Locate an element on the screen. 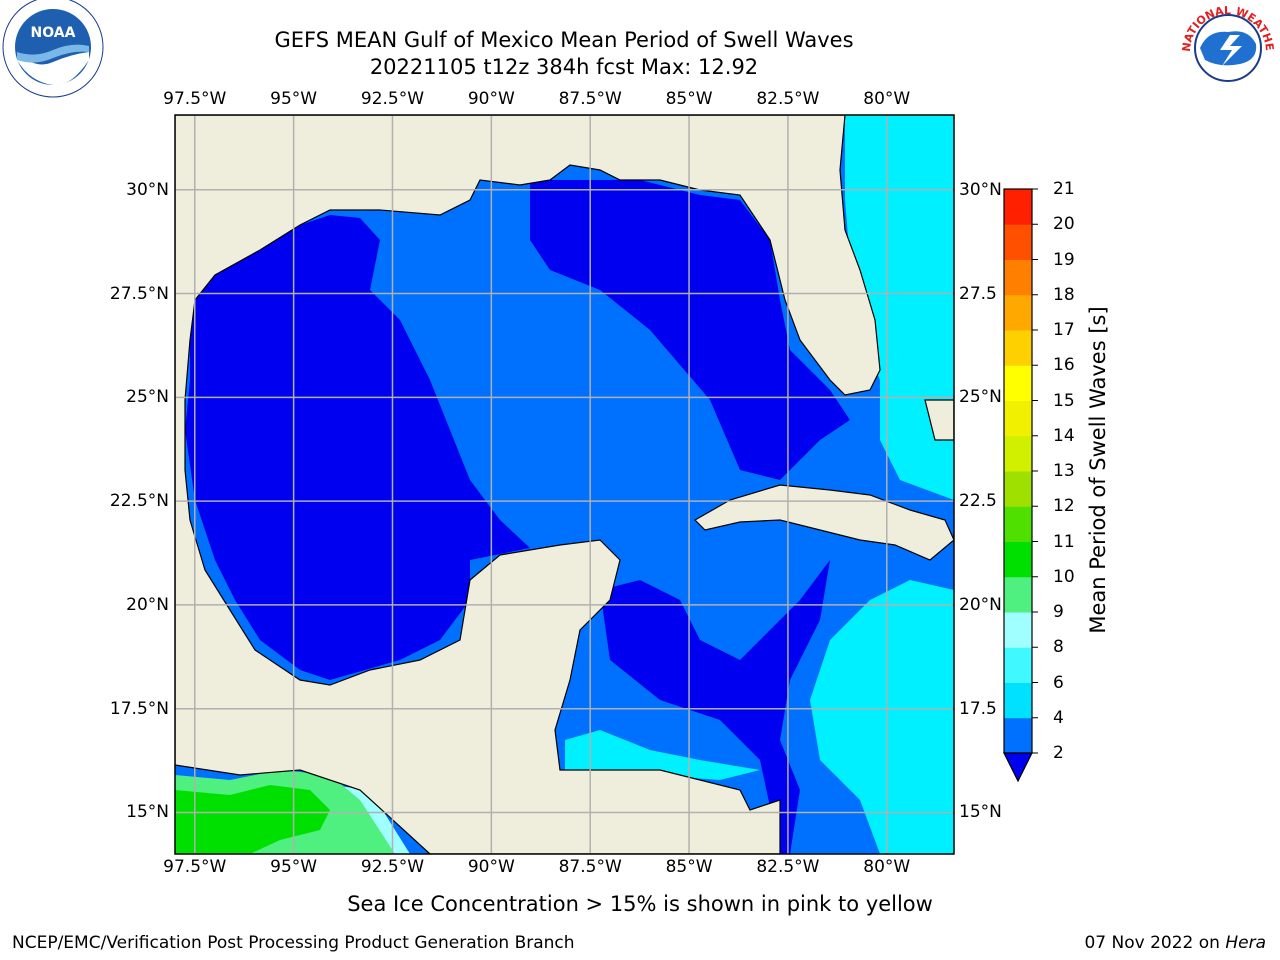 Image resolution: width=1280 pixels, height=960 pixels. lat-tick-label-right: 17.5 is located at coordinates (978, 708).